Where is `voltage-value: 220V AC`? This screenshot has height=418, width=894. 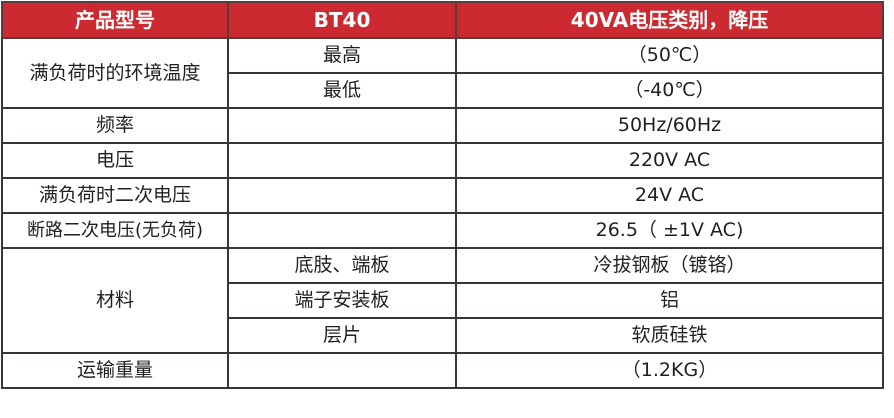
voltage-value: 220V AC is located at coordinates (669, 160).